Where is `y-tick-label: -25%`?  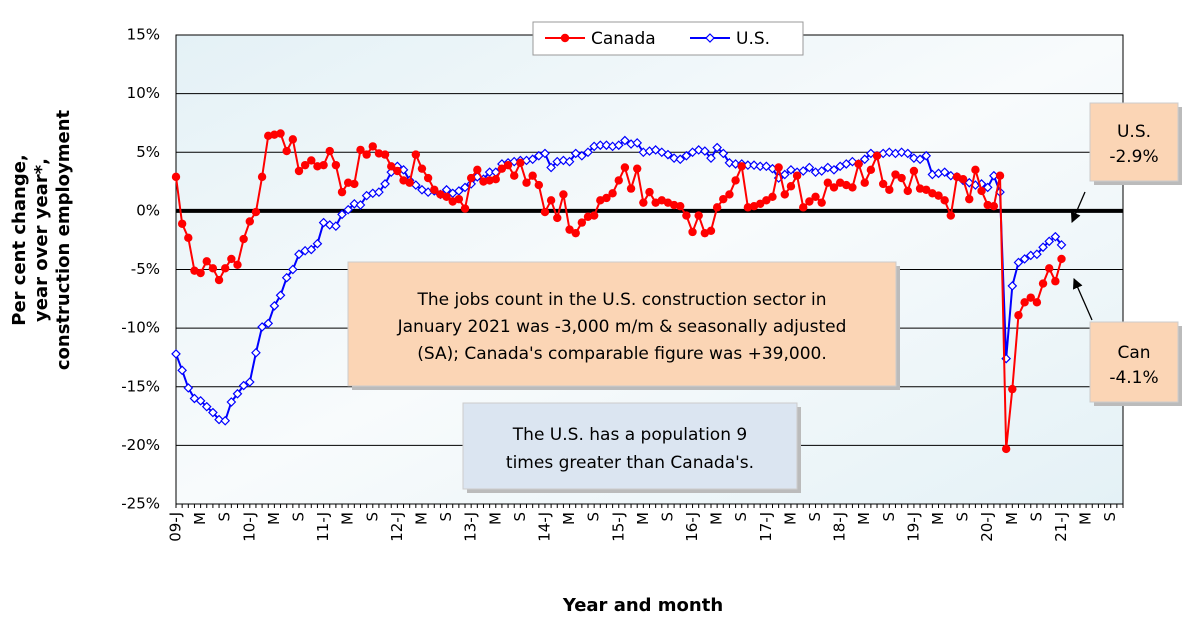
y-tick-label: -25% is located at coordinates (140, 504).